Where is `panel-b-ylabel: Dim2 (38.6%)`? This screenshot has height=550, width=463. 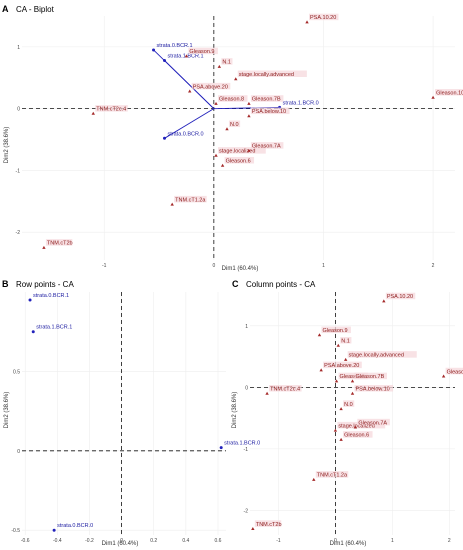 panel-b-ylabel: Dim2 (38.6%) is located at coordinates (7, 410).